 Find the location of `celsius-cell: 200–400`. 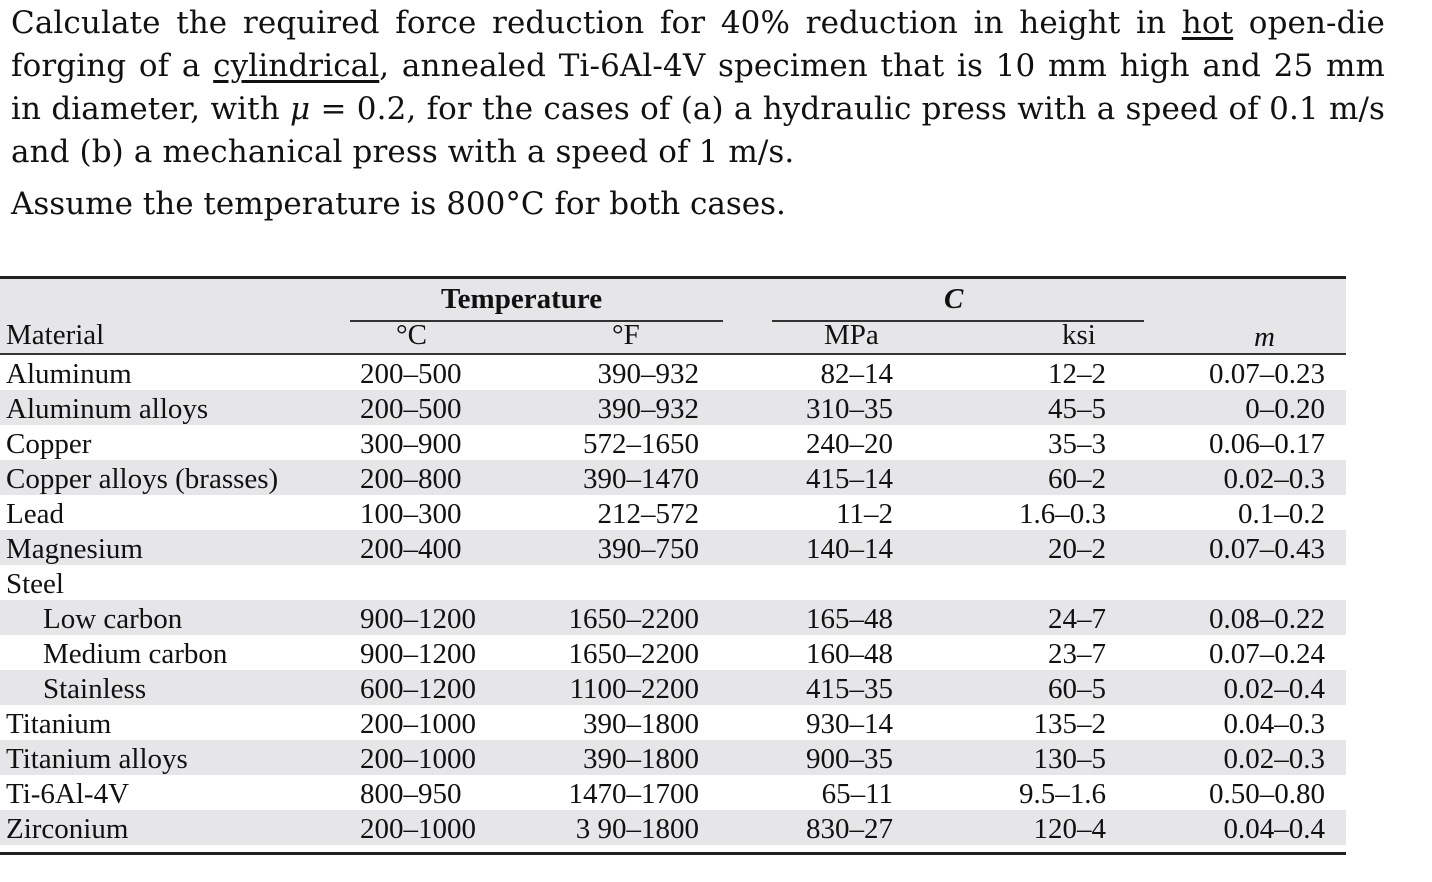

celsius-cell: 200–400 is located at coordinates (411, 549).